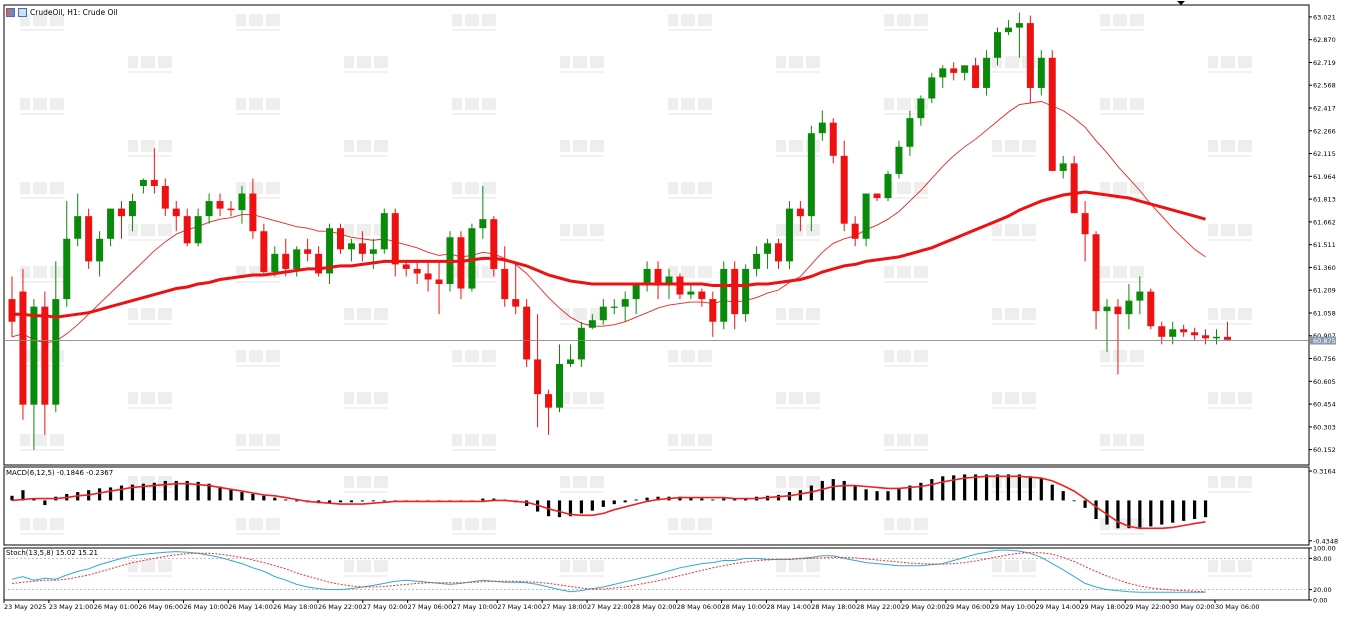 Image resolution: width=1348 pixels, height=626 pixels. Describe the element at coordinates (1325, 541) in the screenshot. I see `macd-tick-label: -0.4348` at that location.